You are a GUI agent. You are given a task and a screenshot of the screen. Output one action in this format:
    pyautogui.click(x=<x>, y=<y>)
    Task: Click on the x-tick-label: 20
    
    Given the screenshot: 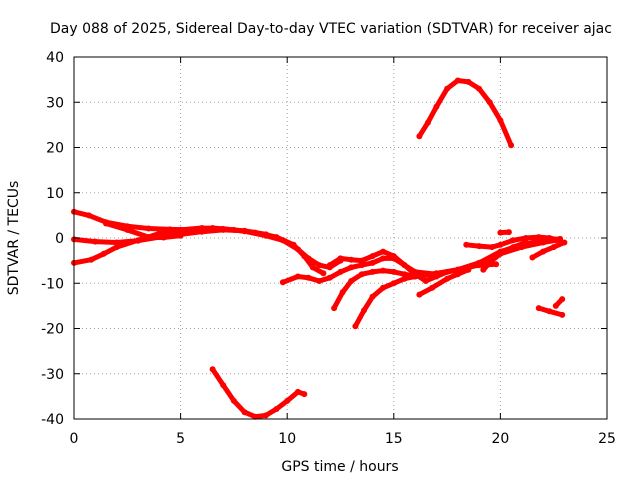 What is the action you would take?
    pyautogui.click(x=500, y=439)
    